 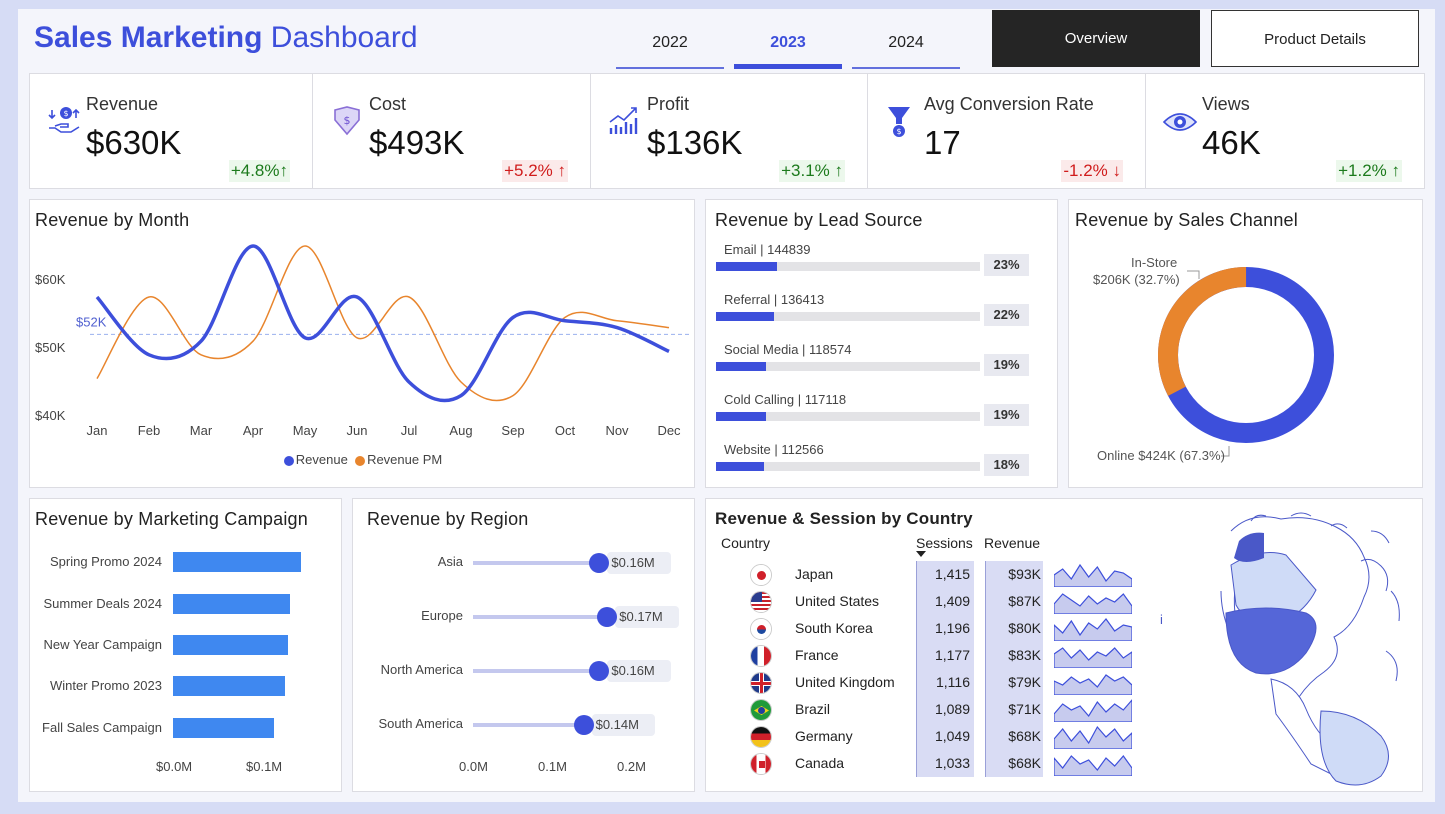 I want to click on page-title: Sales Marketing Dashboard, so click(x=226, y=37).